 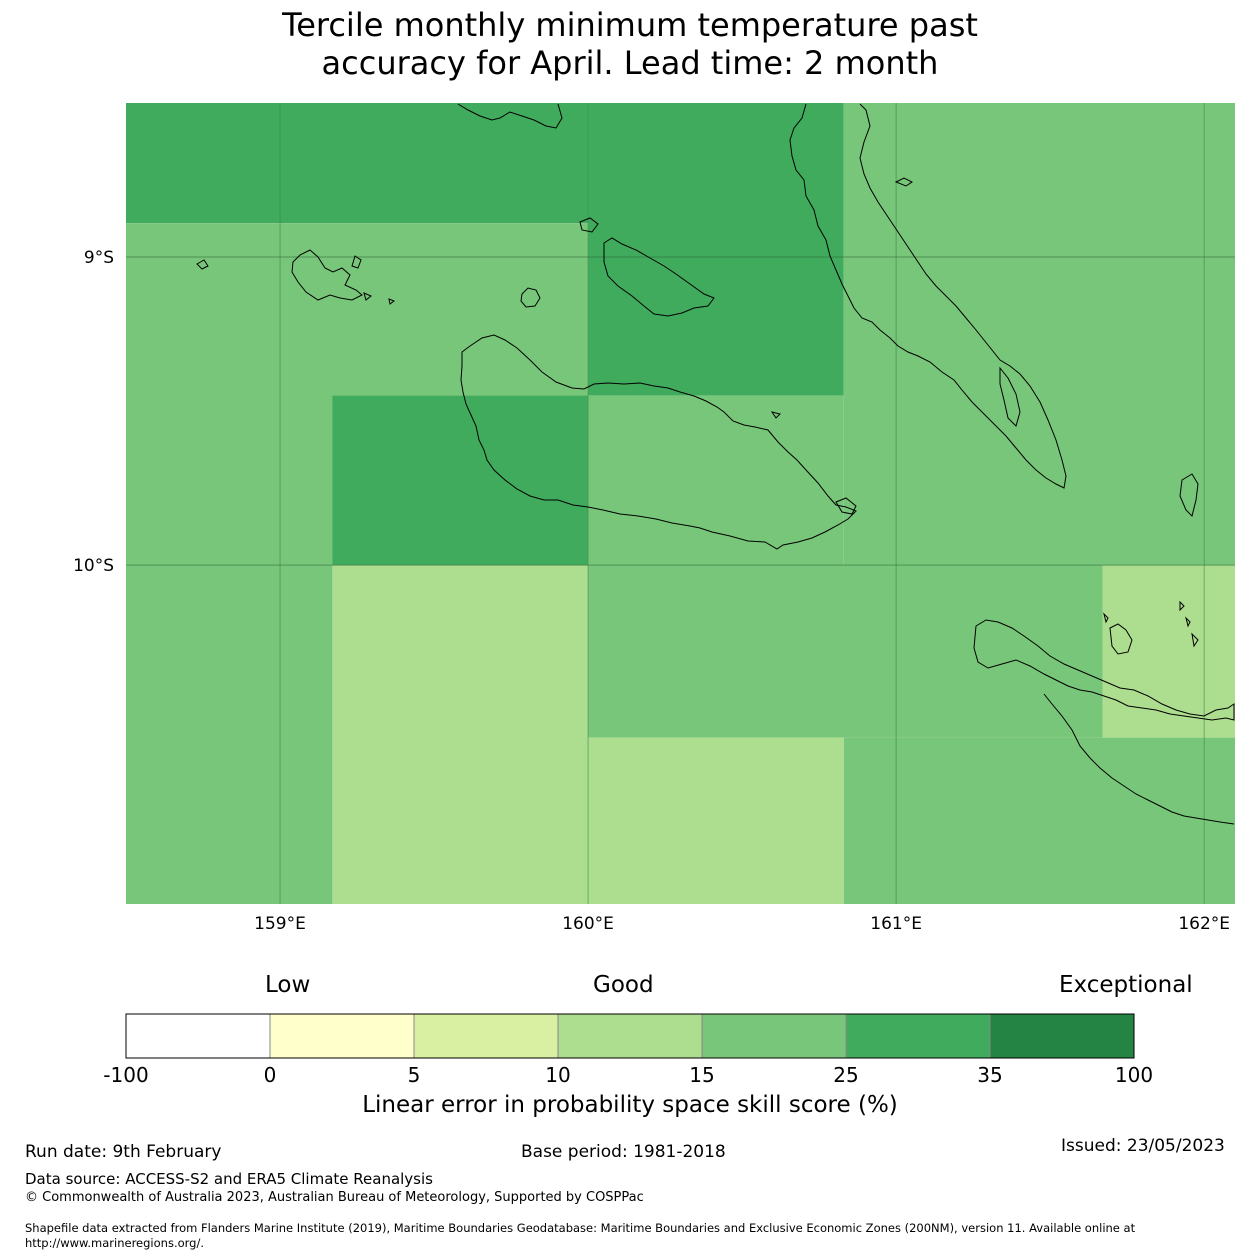 What do you see at coordinates (114, 1243) in the screenshot?
I see `shapefile-credit-line-2: http://www.marineregions.org/.` at bounding box center [114, 1243].